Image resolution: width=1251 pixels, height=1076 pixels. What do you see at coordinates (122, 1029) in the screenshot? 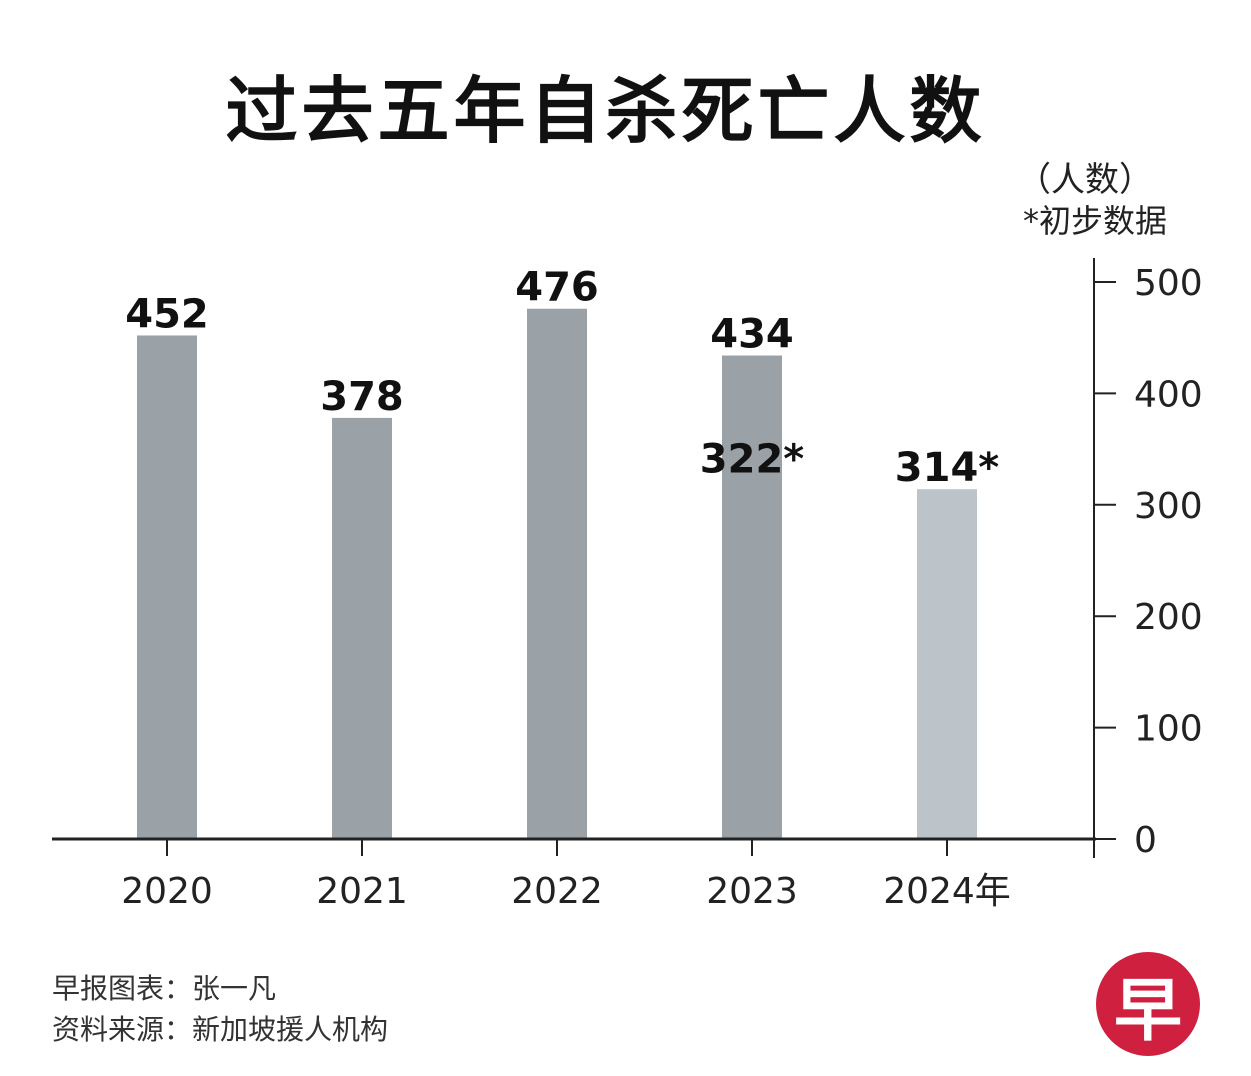
I see `source-label: 资料来源：` at bounding box center [122, 1029].